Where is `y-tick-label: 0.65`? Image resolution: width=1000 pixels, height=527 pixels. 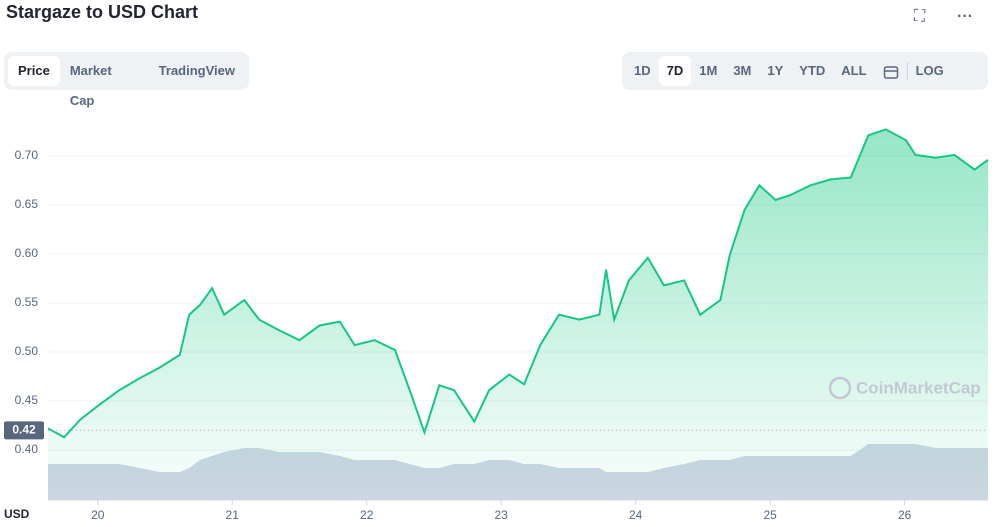 y-tick-label: 0.65 is located at coordinates (27, 204).